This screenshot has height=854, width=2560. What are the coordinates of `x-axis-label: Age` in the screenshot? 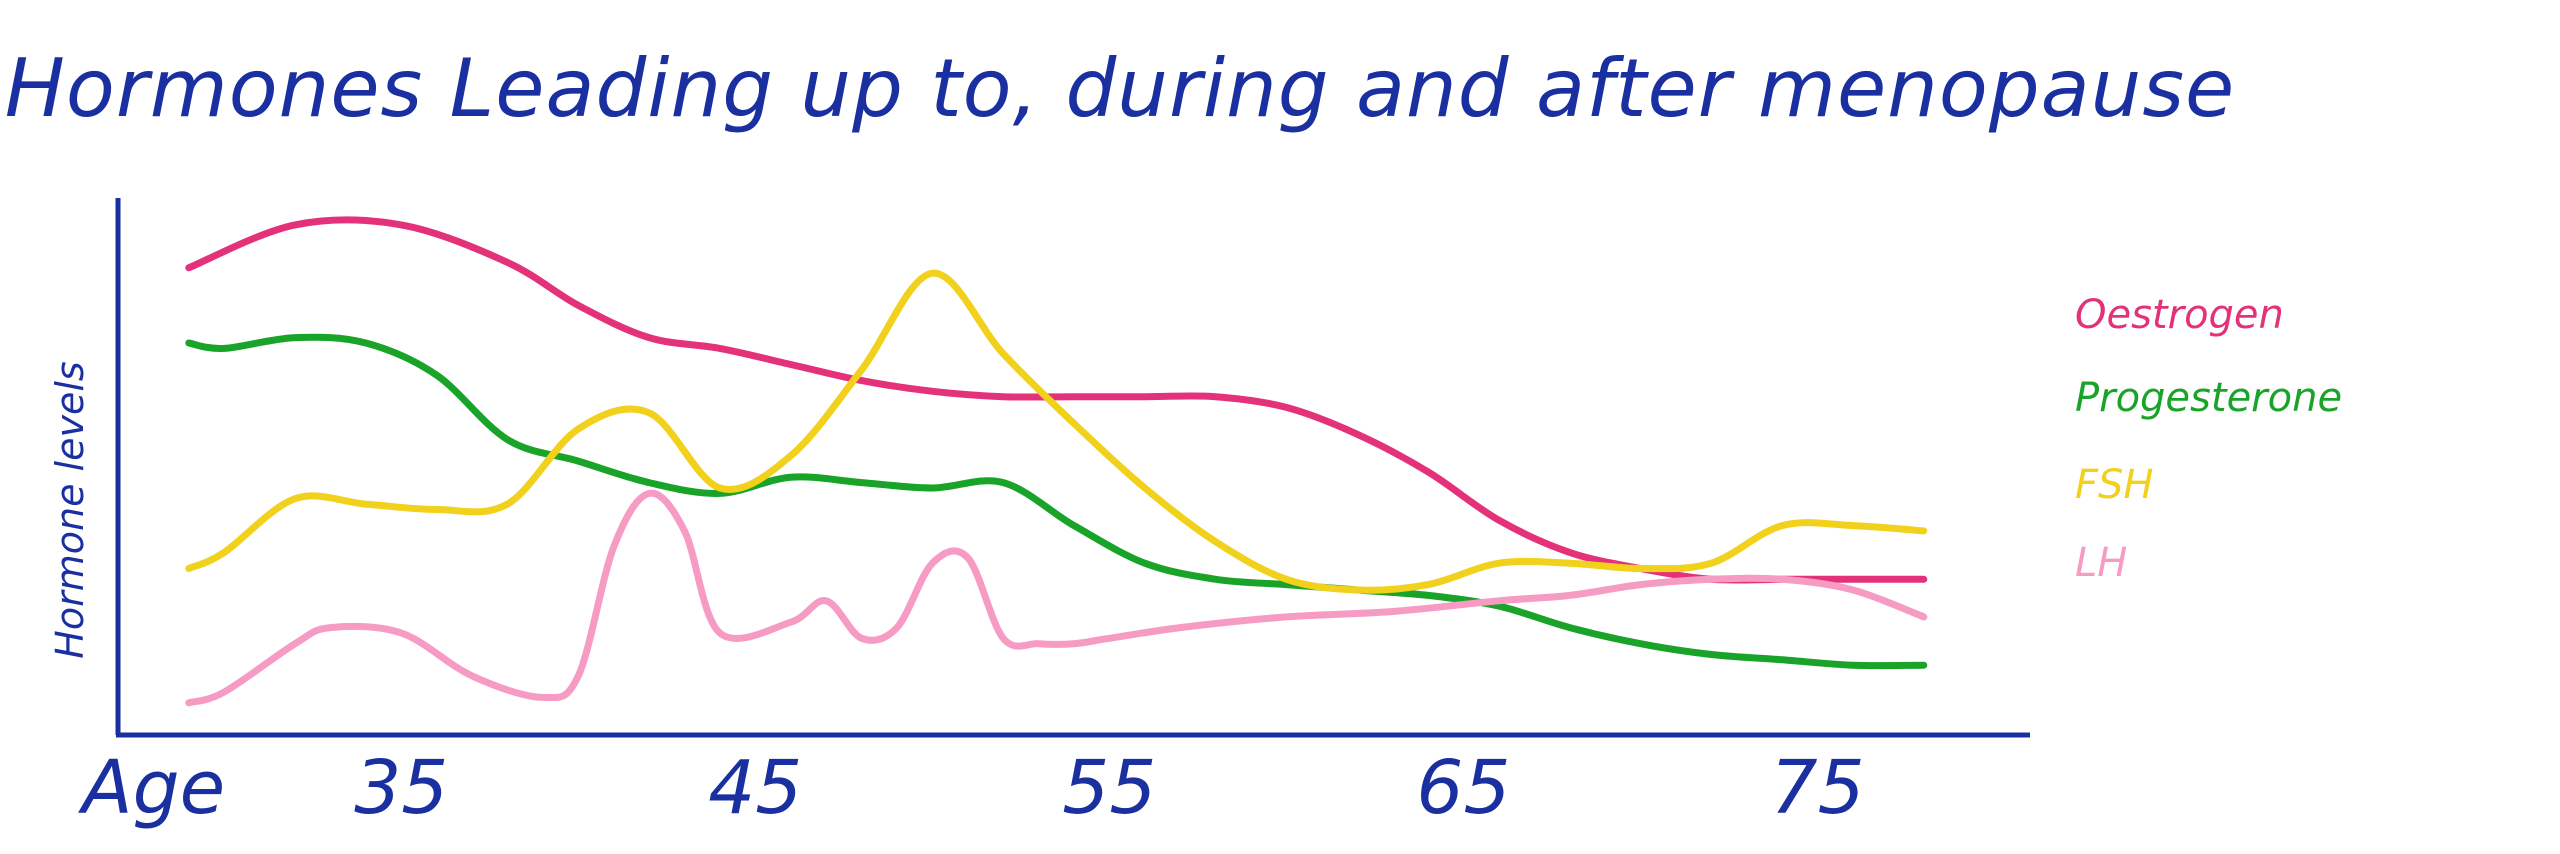 It's located at (154, 788).